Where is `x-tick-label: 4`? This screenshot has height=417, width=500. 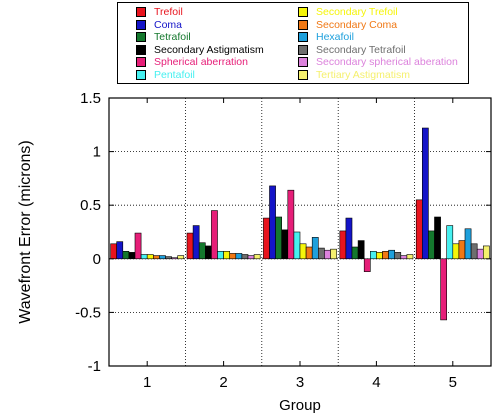
x-tick-label: 4 is located at coordinates (376, 382).